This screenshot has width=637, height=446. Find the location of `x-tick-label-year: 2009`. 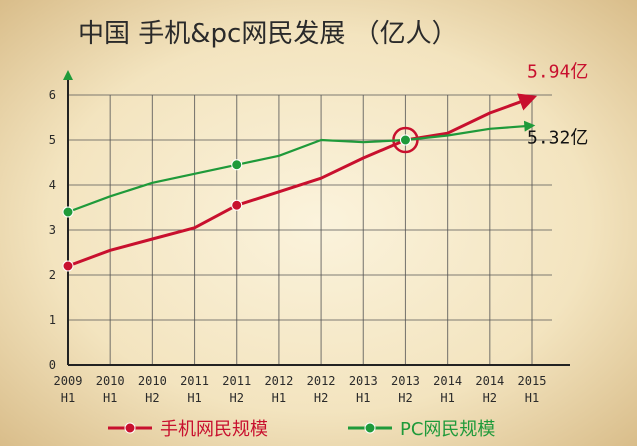

x-tick-label-year: 2009 is located at coordinates (68, 381).